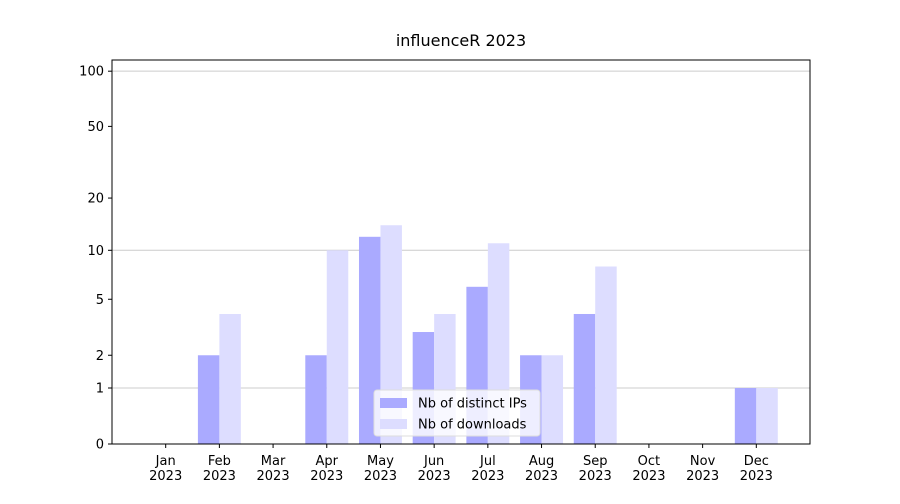 This screenshot has width=900, height=504. I want to click on y-tick-label: 100, so click(91, 72).